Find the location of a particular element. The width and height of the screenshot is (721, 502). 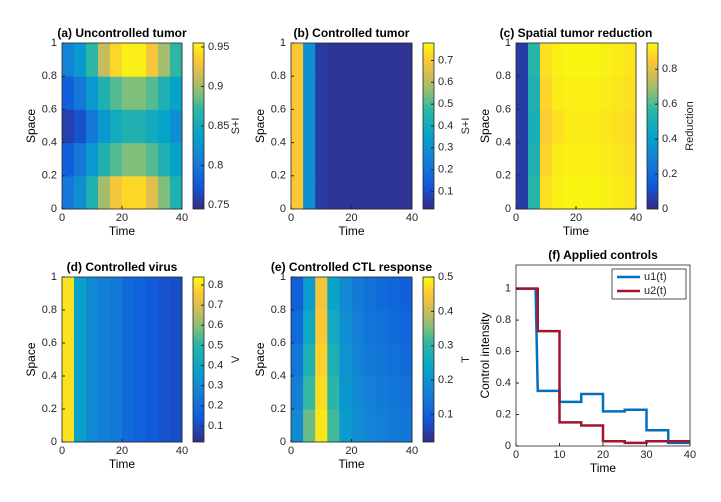

x-tick-label: 40 is located at coordinates (182, 218).